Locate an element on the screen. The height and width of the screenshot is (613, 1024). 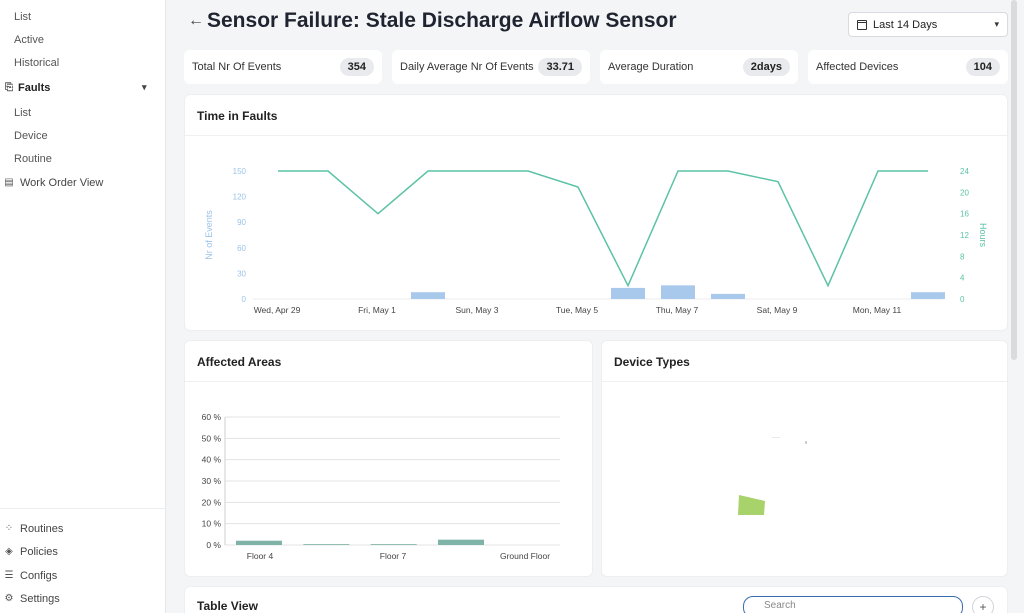
stat-label: Daily Average Nr Of Events is located at coordinates (467, 67).